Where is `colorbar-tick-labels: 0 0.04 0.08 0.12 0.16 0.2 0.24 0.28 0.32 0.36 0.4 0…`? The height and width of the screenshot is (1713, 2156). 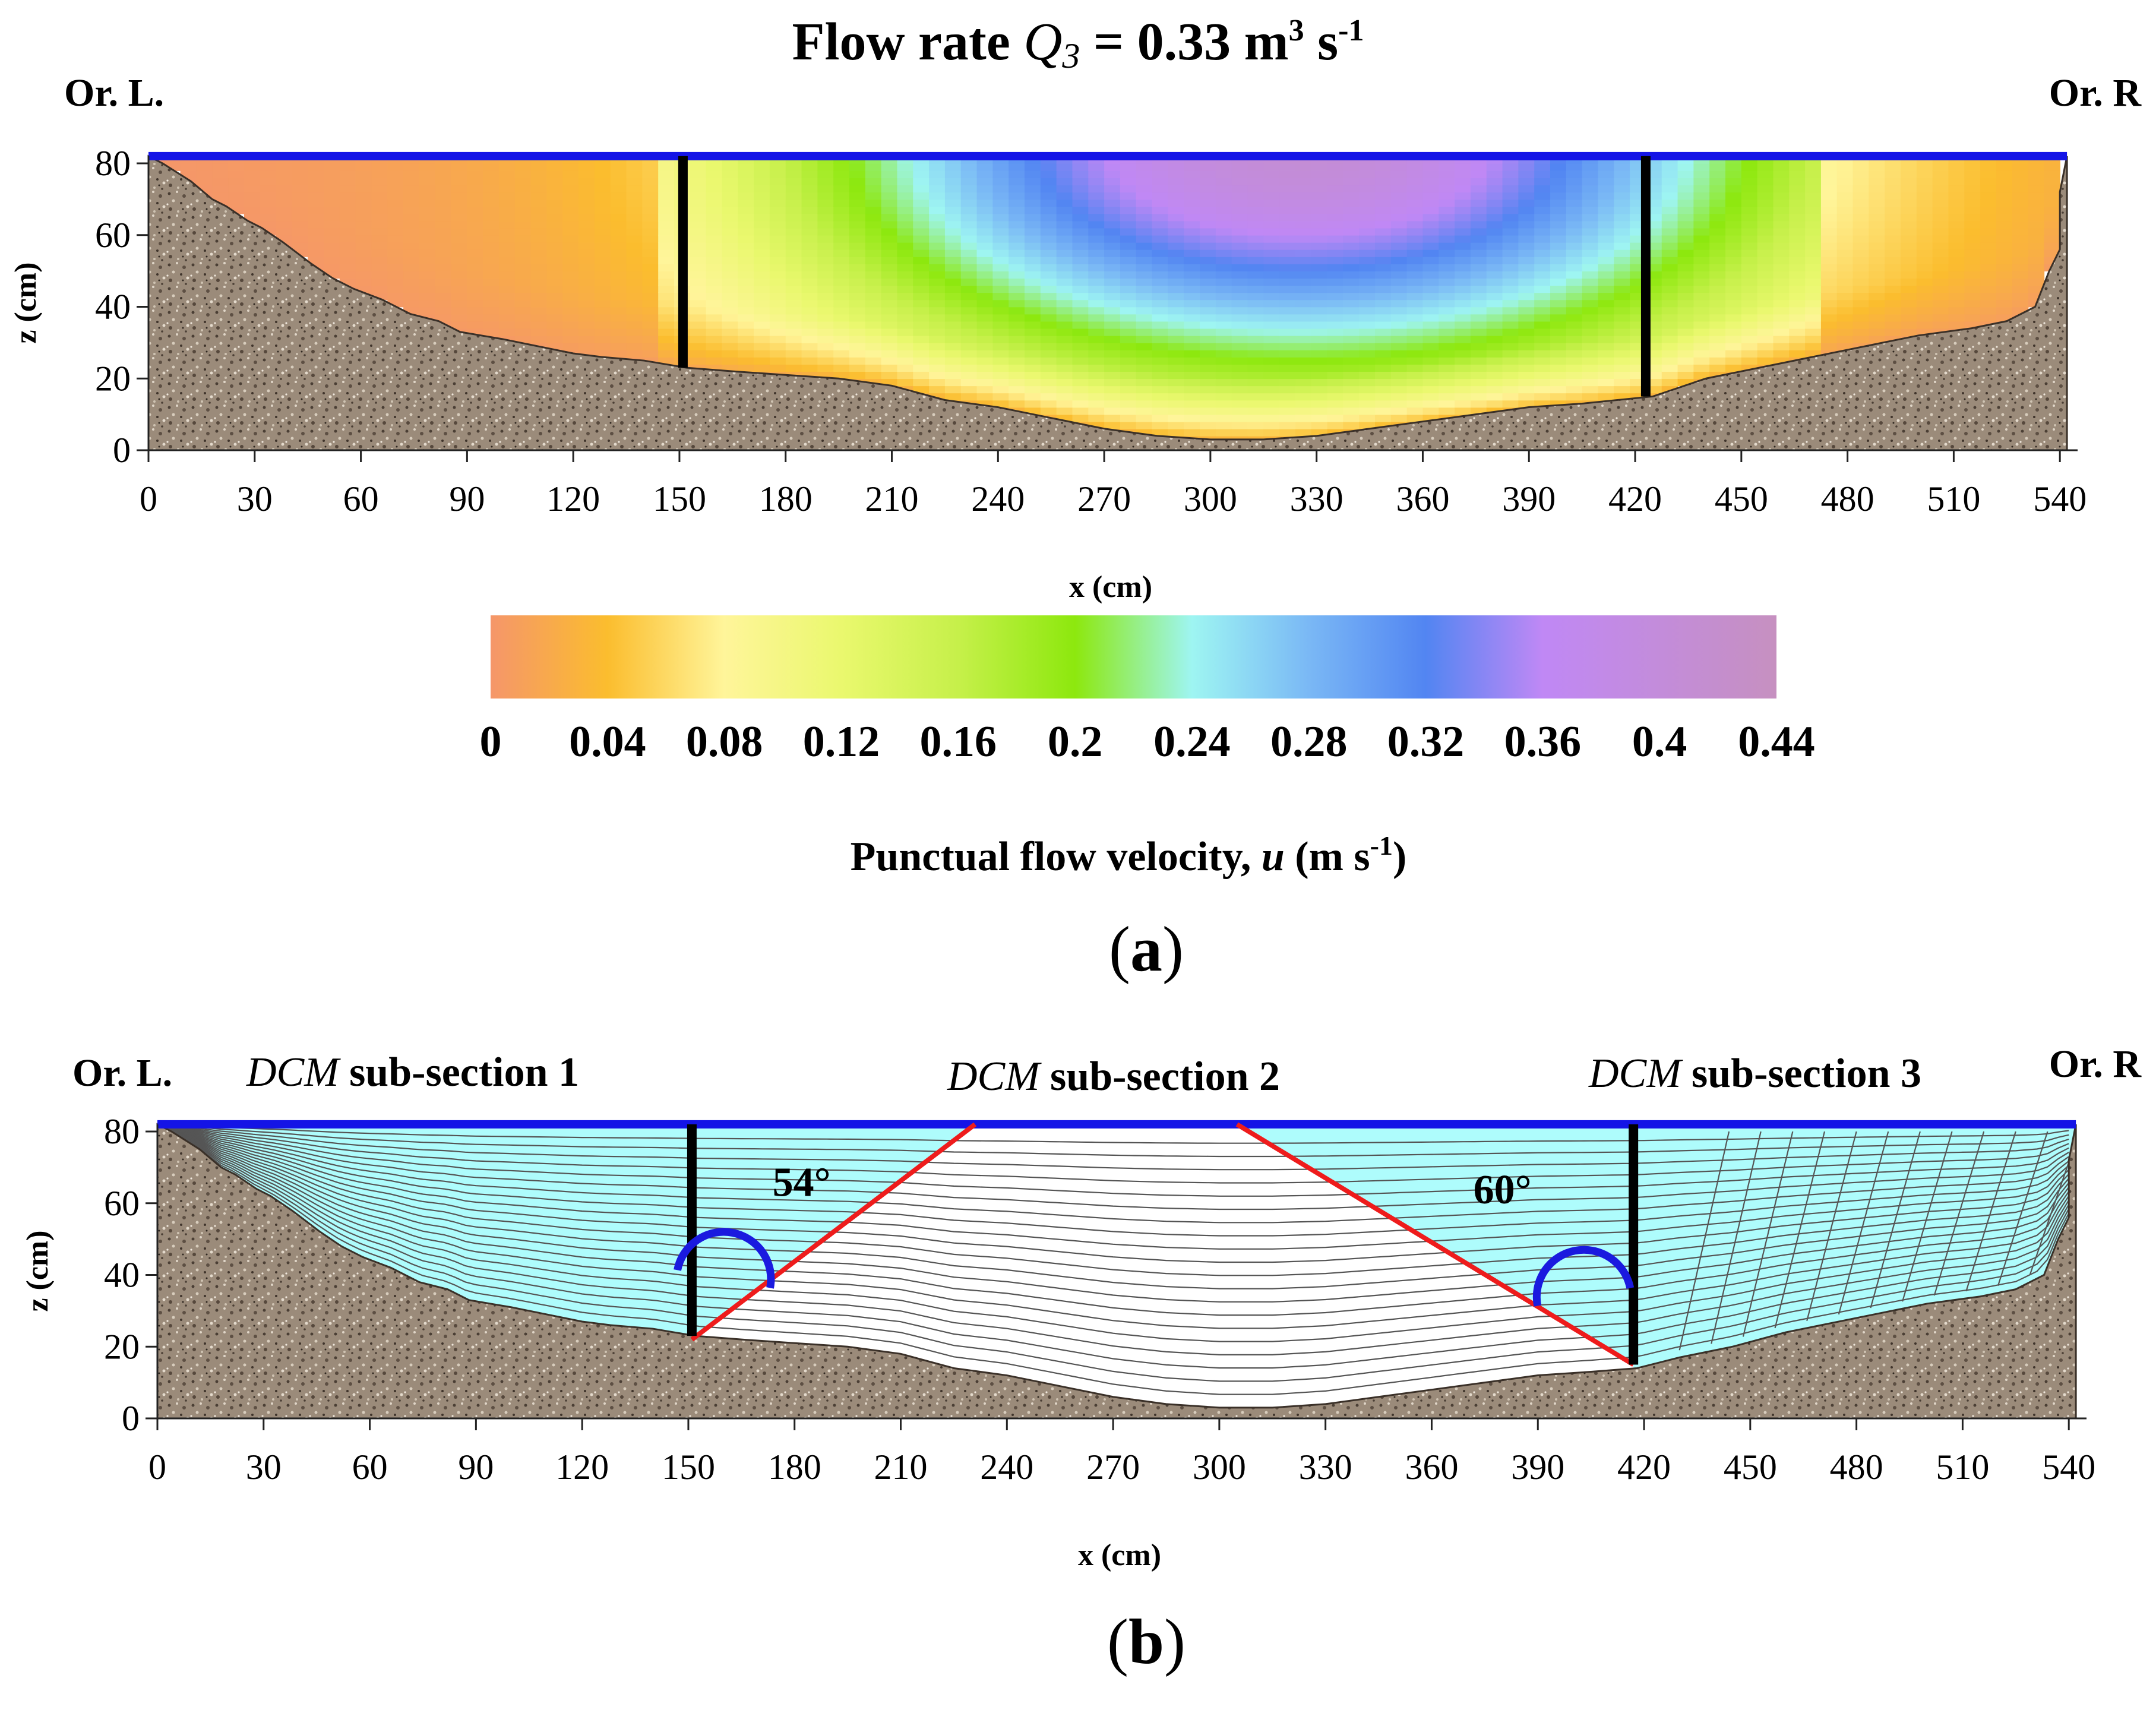 colorbar-tick-labels: 0 0.04 0.08 0.12 0.16 0.2 0.24 0.28 0.32 0.36 0.4 0… is located at coordinates (1147, 742).